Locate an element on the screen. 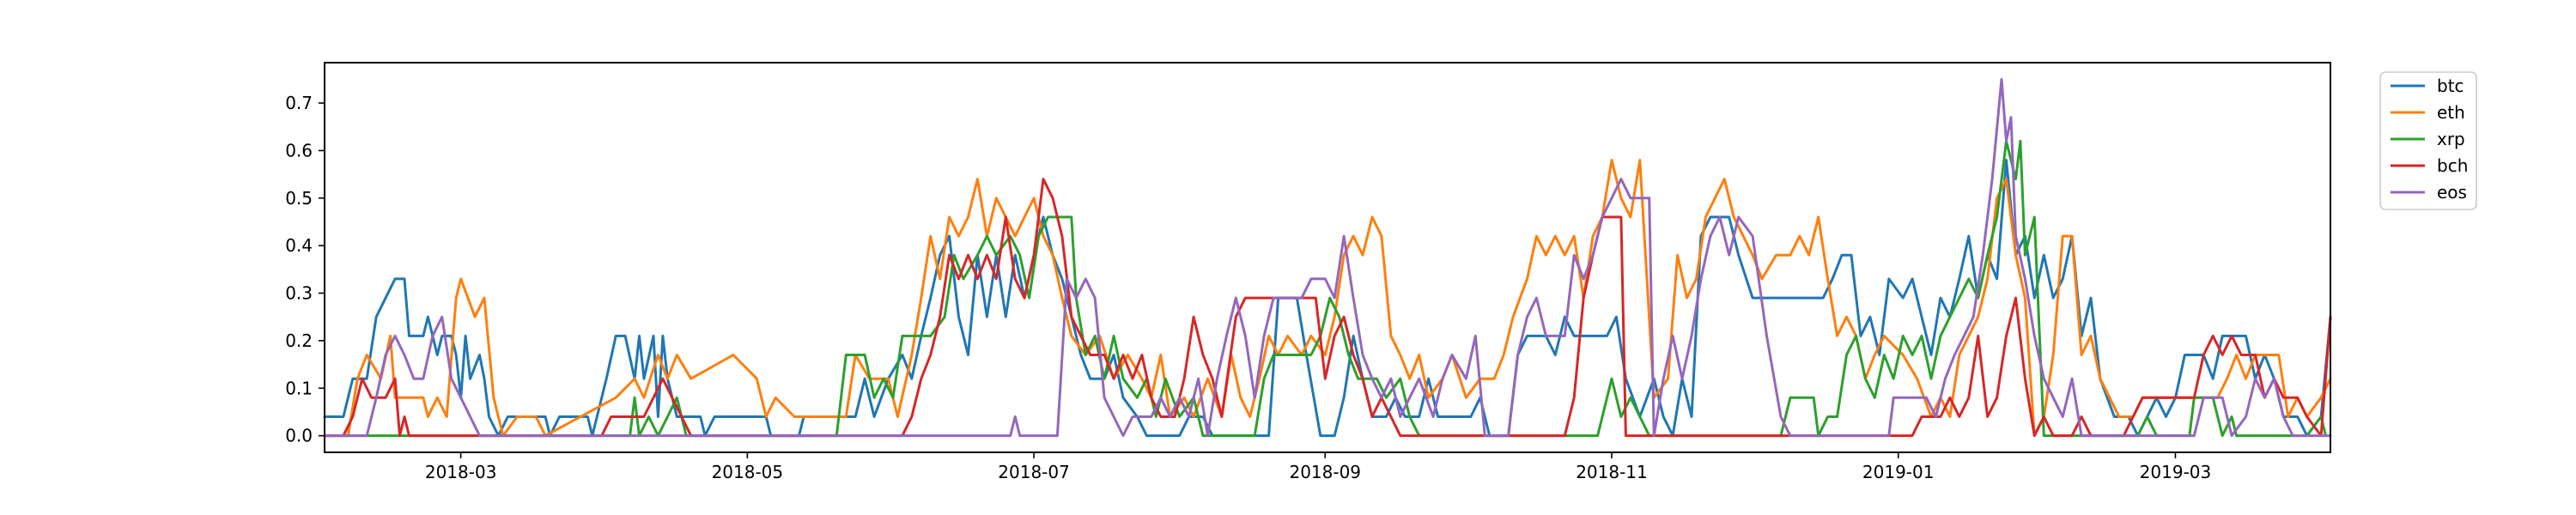 The height and width of the screenshot is (515, 2576). x-tick-label: 2019-03 is located at coordinates (2176, 472).